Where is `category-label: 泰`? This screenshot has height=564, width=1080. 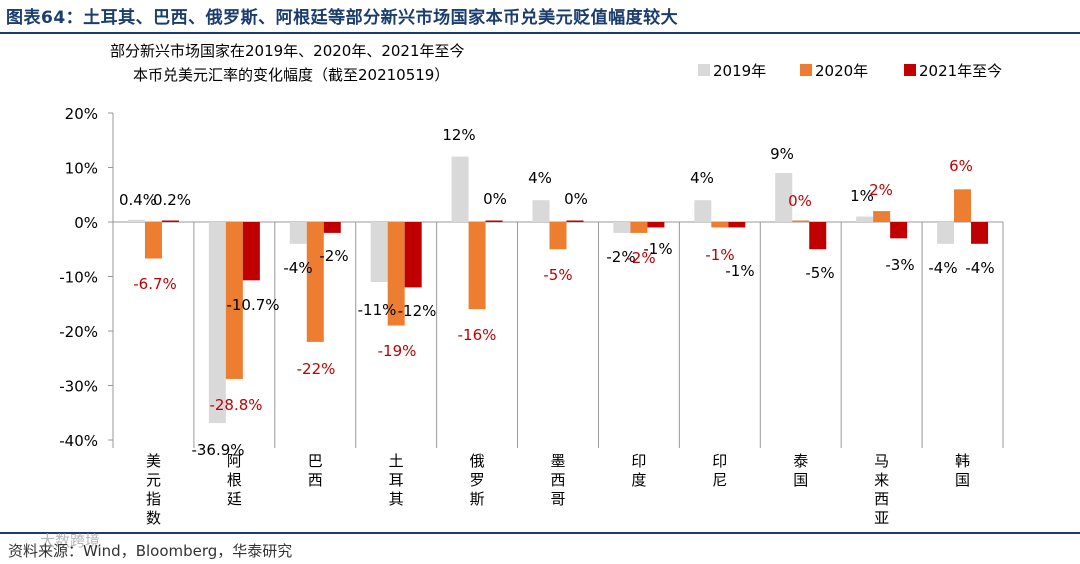 category-label: 泰 is located at coordinates (800, 461).